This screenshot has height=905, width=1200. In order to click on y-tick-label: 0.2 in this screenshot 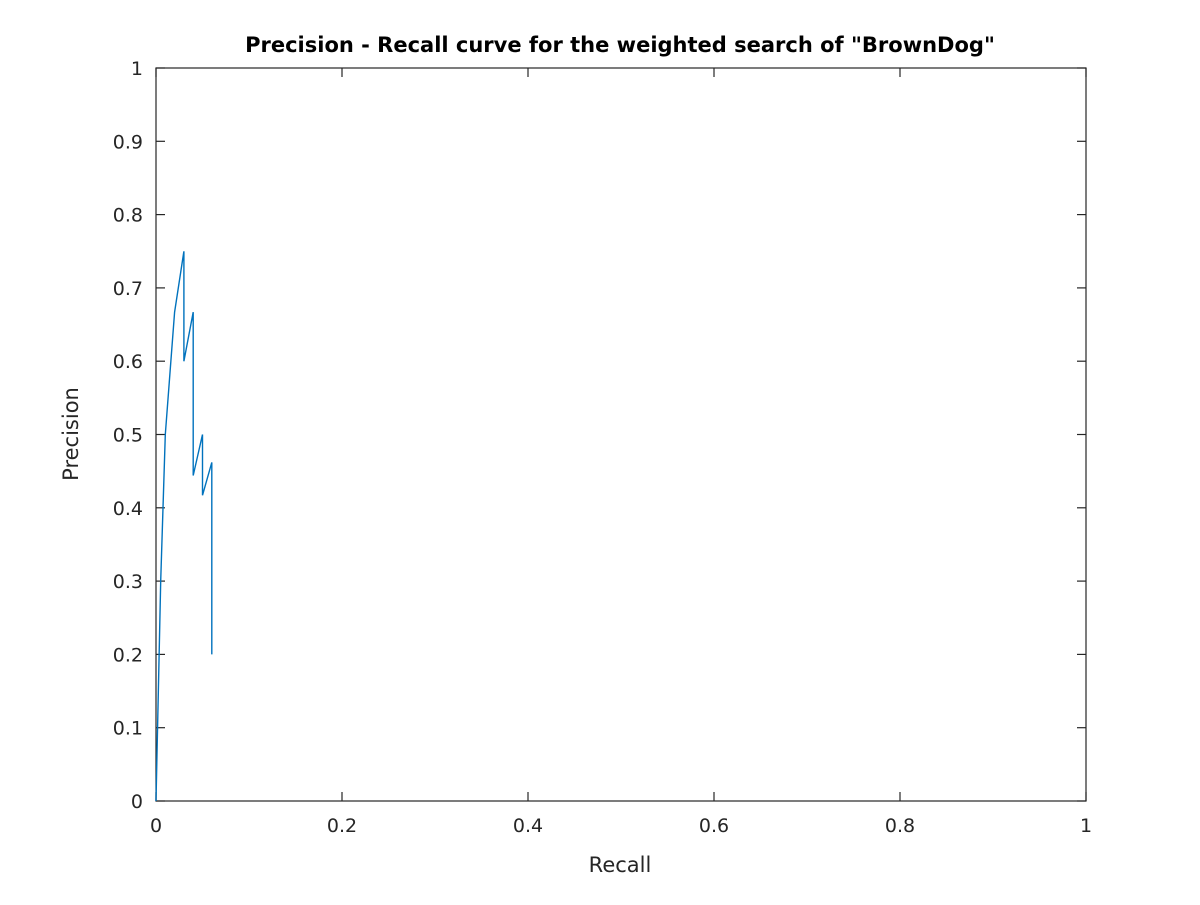, I will do `click(128, 655)`.